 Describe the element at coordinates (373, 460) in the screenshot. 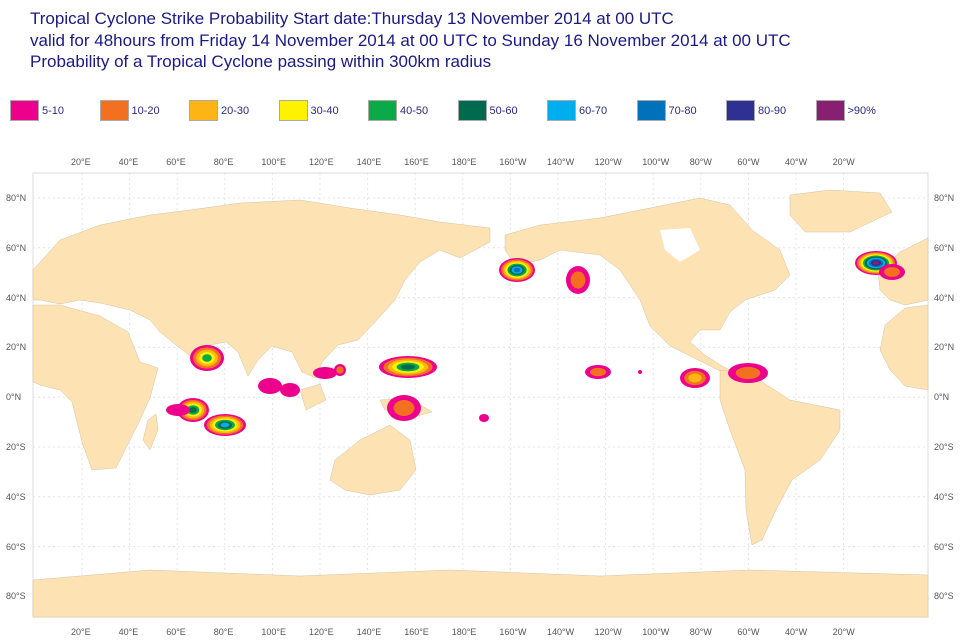

I see `australia` at that location.